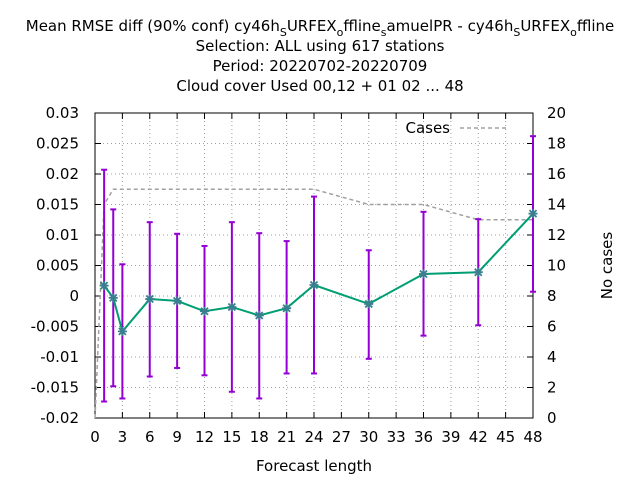 This screenshot has width=640, height=480. I want to click on y2-tick-label: 8, so click(552, 296).